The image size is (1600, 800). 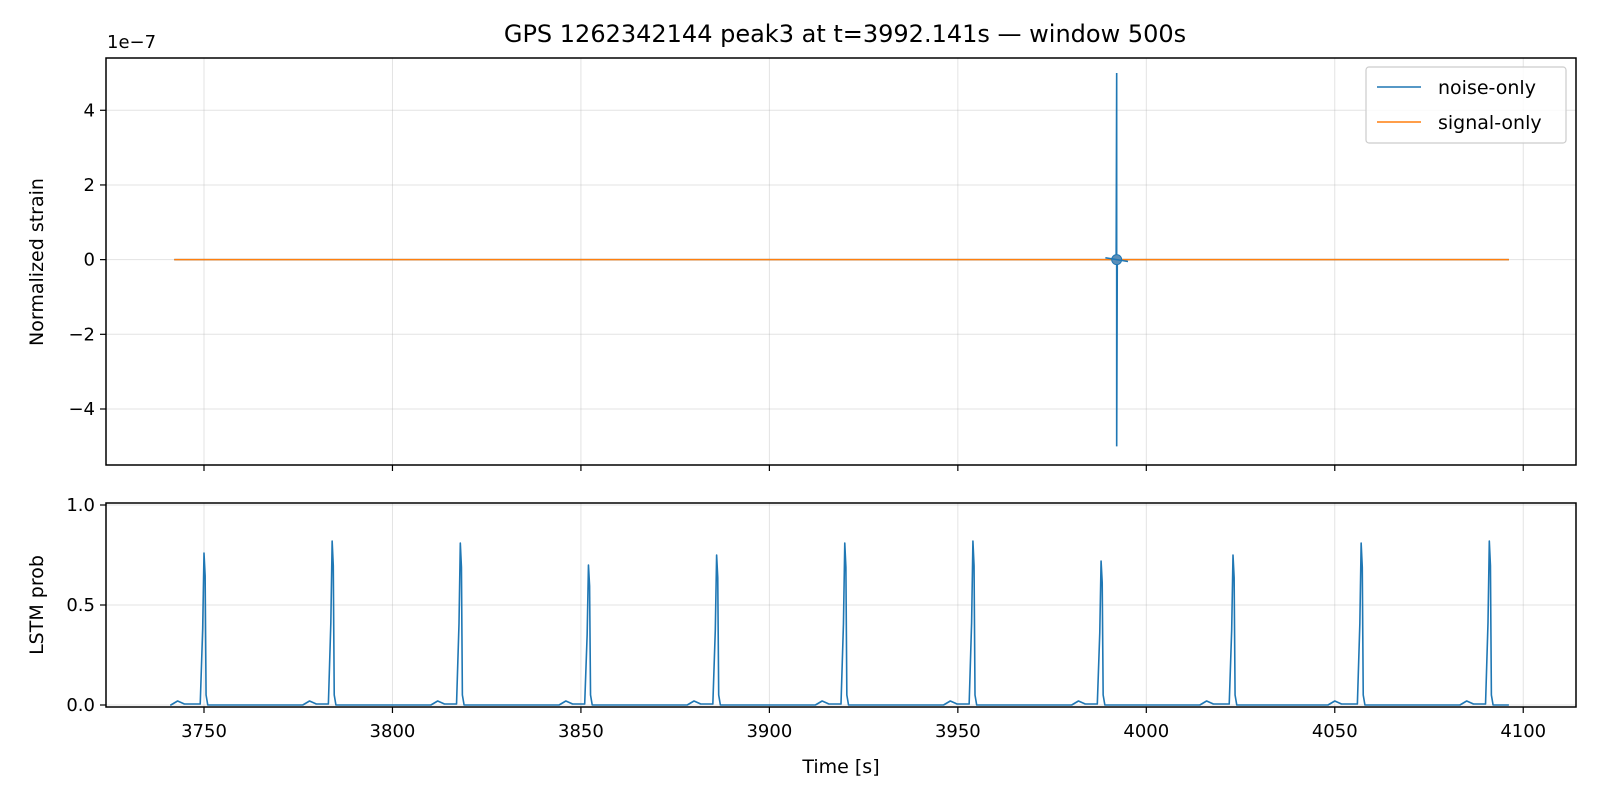 I want to click on legend: noise-only signal-only, so click(x=1466, y=105).